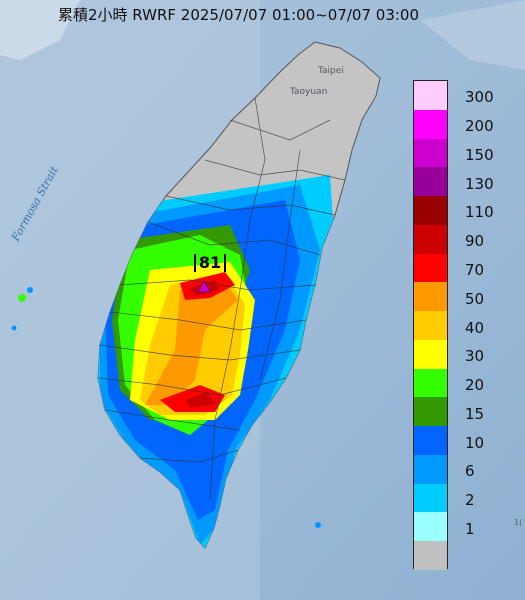  What do you see at coordinates (475, 327) in the screenshot?
I see `legend-tick-label: 40` at bounding box center [475, 327].